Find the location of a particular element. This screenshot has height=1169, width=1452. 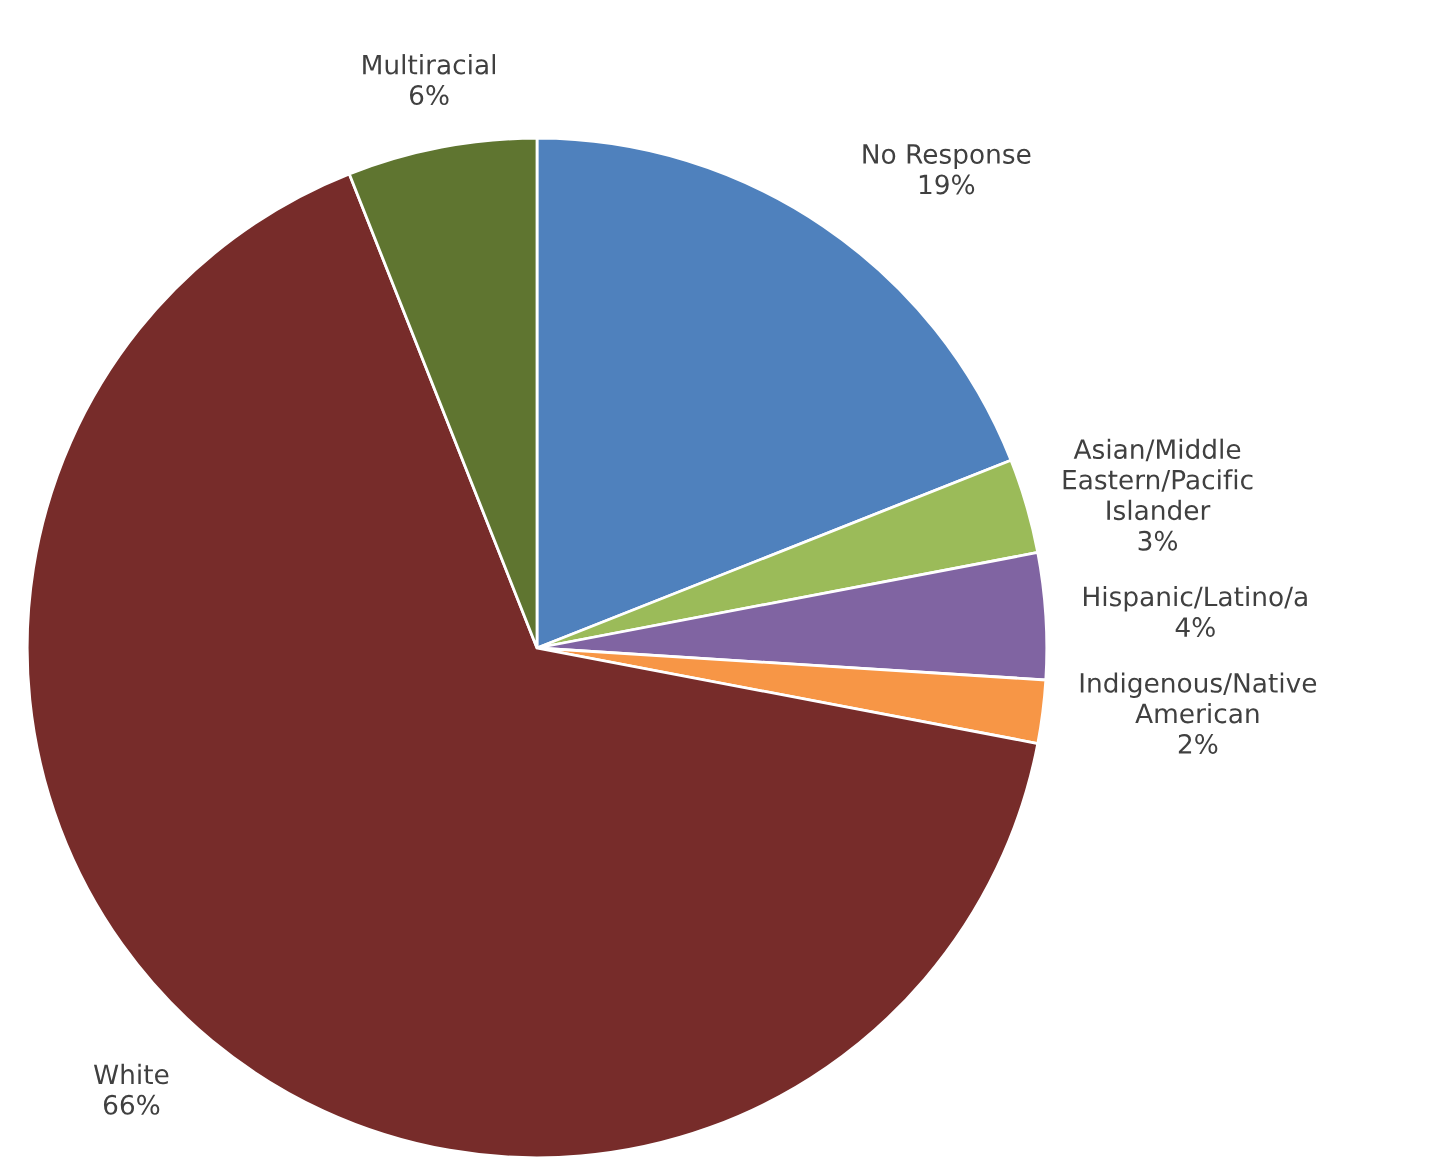

slice-label: No Response is located at coordinates (947, 157).